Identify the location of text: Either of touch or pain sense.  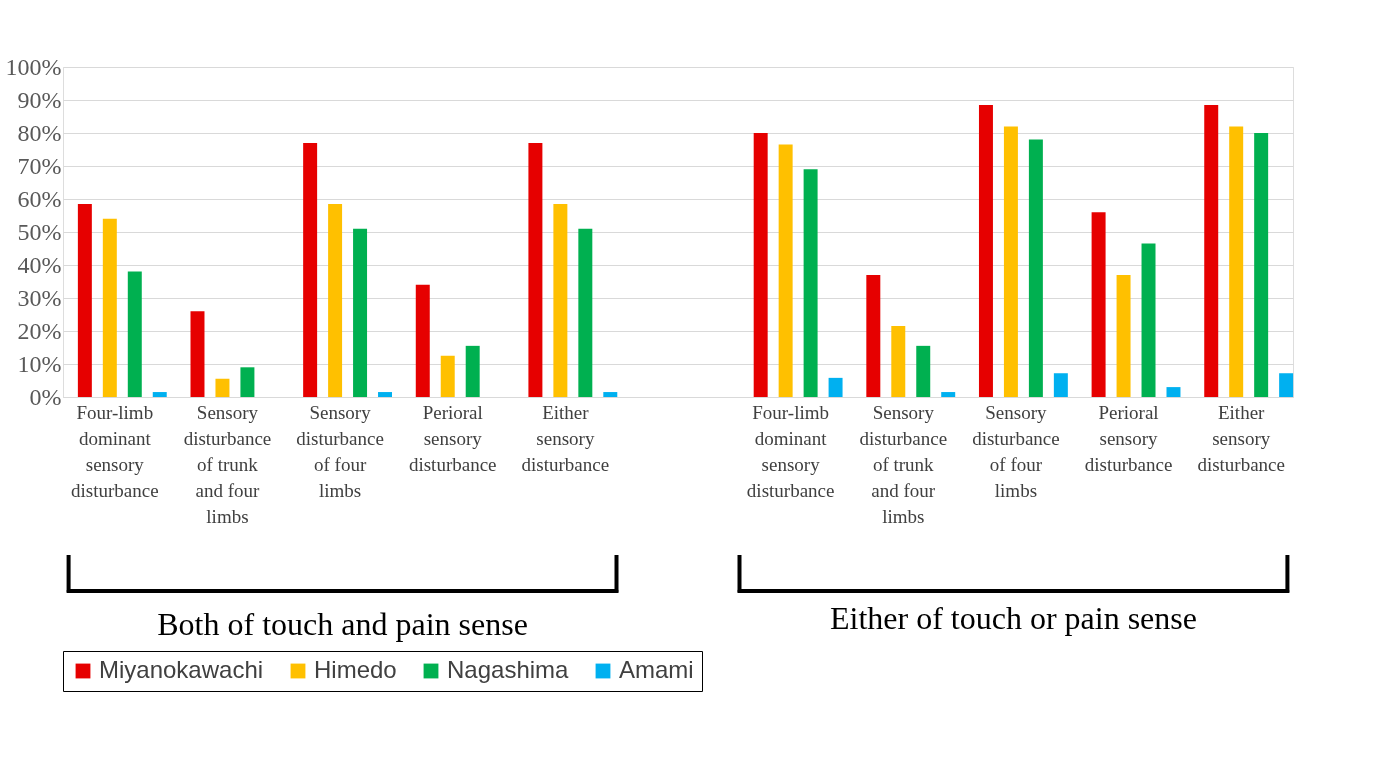
(1013, 618).